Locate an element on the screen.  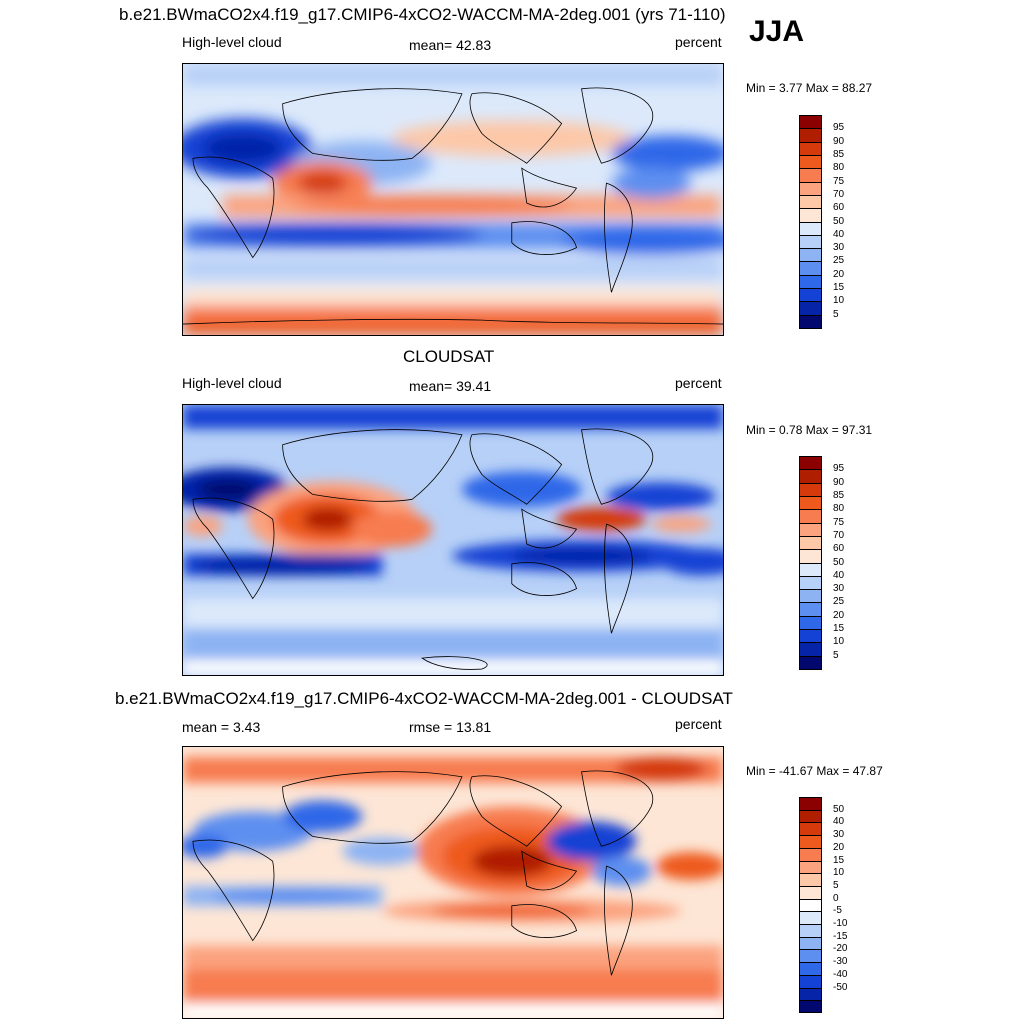
colorbar-label: 25 is located at coordinates (839, 261).